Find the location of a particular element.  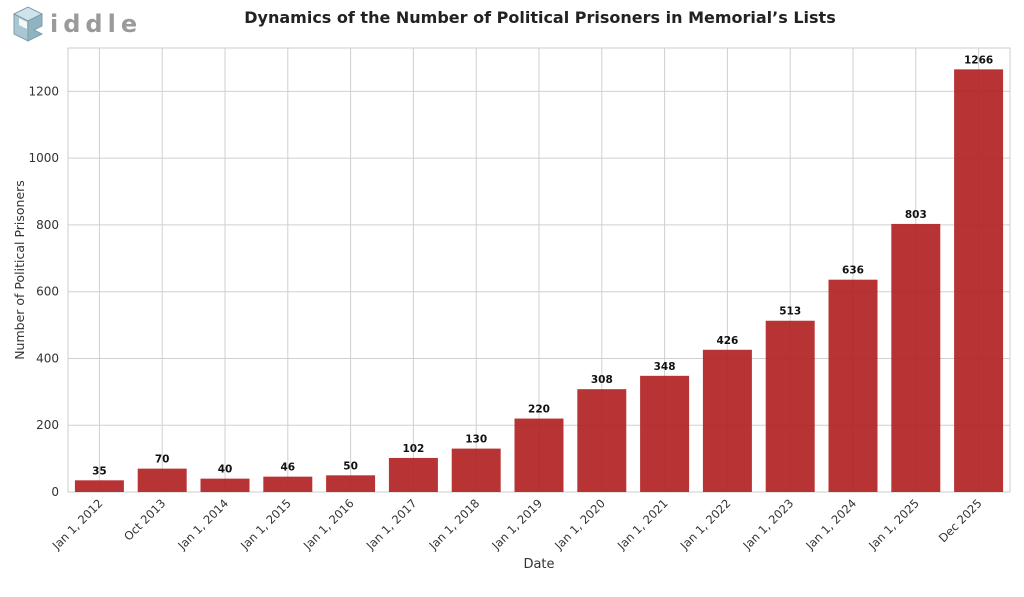

y-tick-label: 0 is located at coordinates (55, 492).